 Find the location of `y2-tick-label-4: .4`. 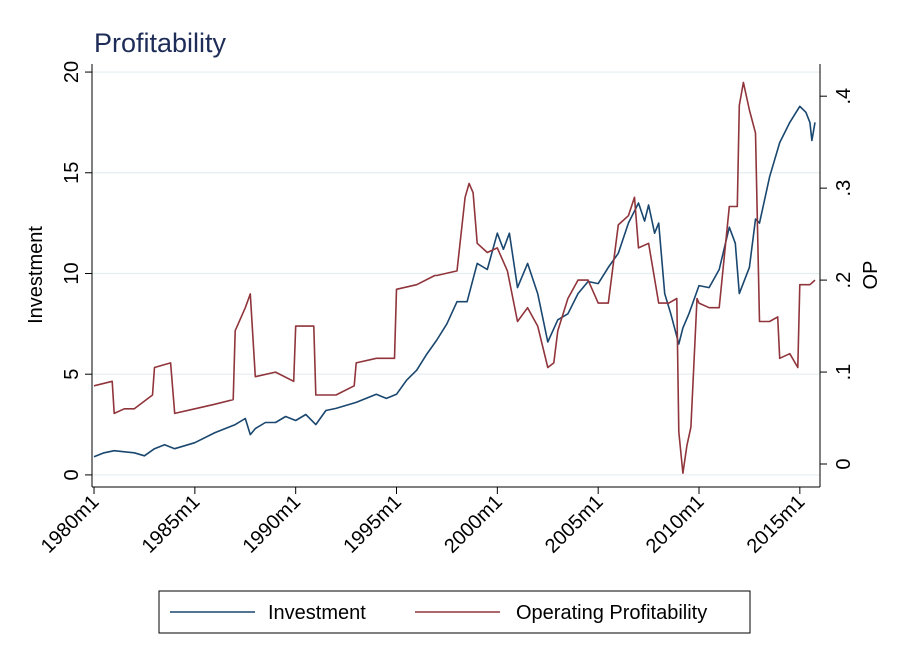

y2-tick-label-4: .4 is located at coordinates (844, 96).